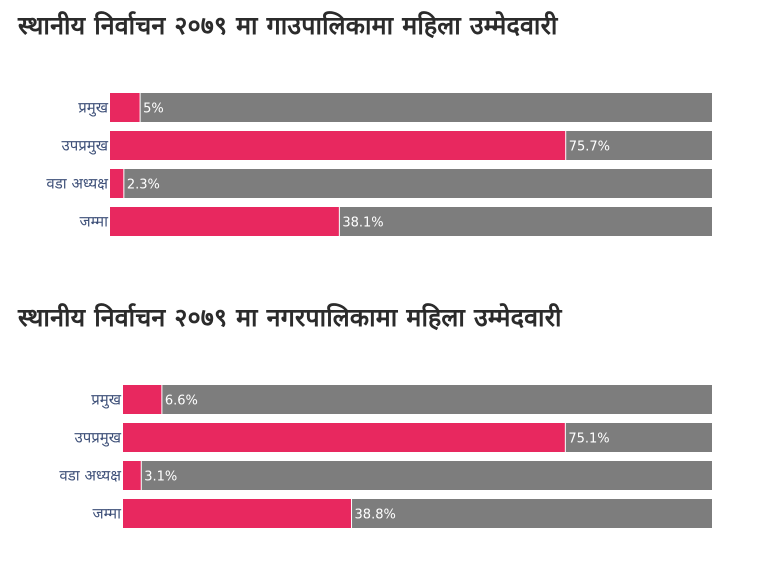 Image resolution: width=767 pixels, height=566 pixels. I want to click on data-label: 3.1%, so click(160, 477).